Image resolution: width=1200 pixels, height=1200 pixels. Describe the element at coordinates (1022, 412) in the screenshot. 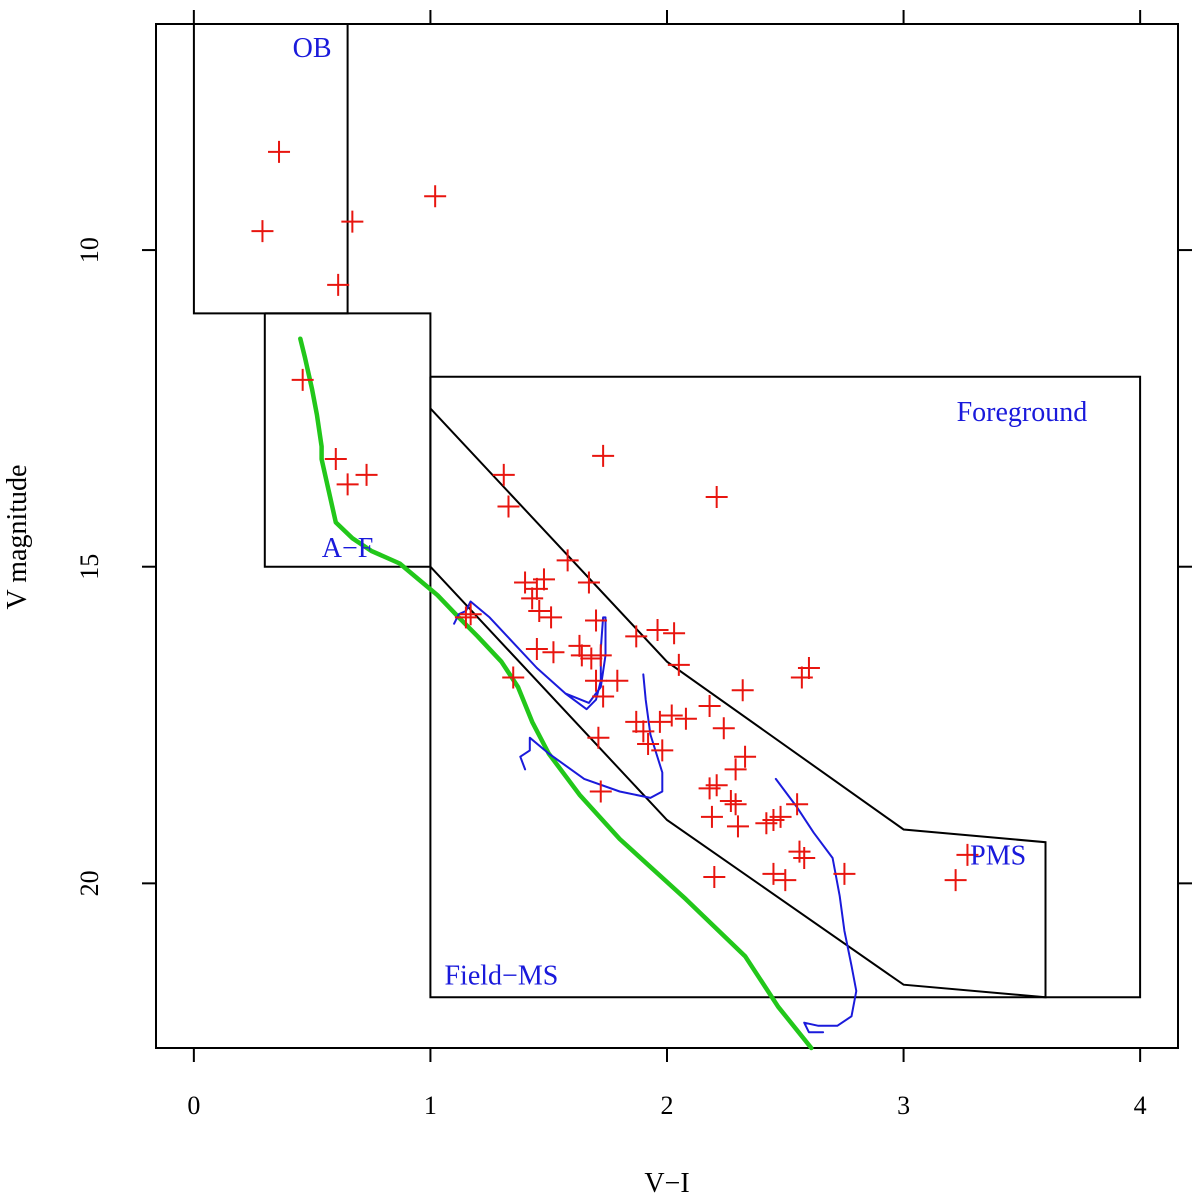

I see `region-label-foreground: Foreground` at that location.